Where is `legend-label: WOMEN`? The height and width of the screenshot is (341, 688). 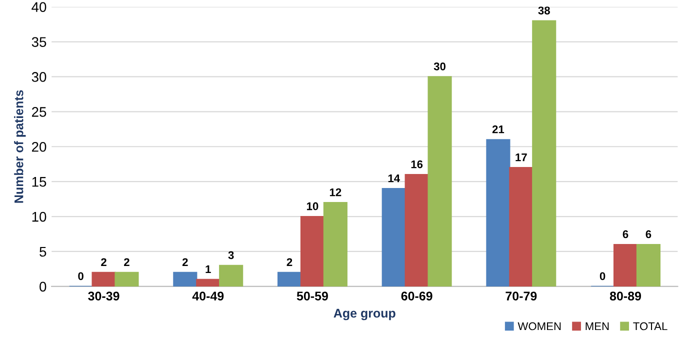 legend-label: WOMEN is located at coordinates (539, 326).